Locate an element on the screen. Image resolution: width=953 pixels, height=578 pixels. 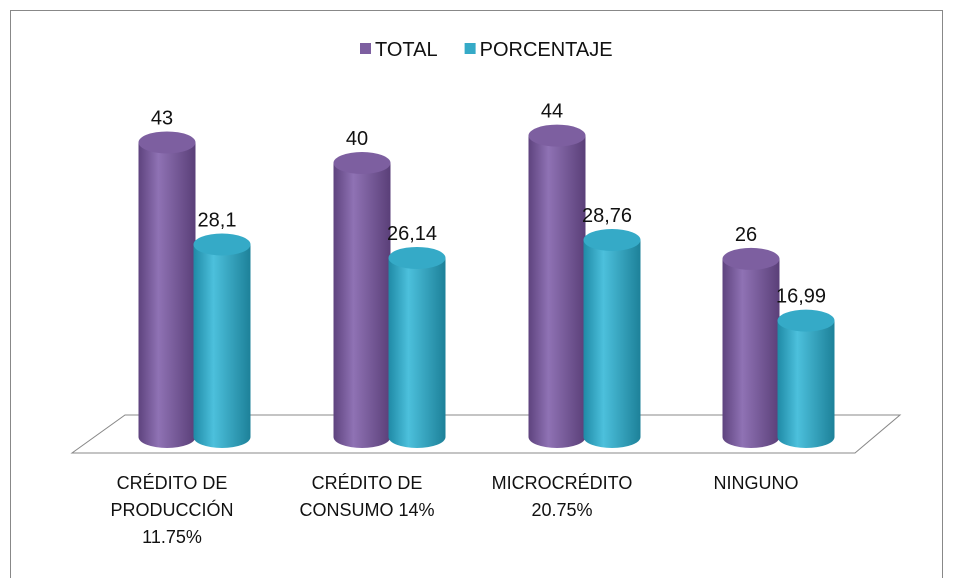
data-label: 26 is located at coordinates (746, 235).